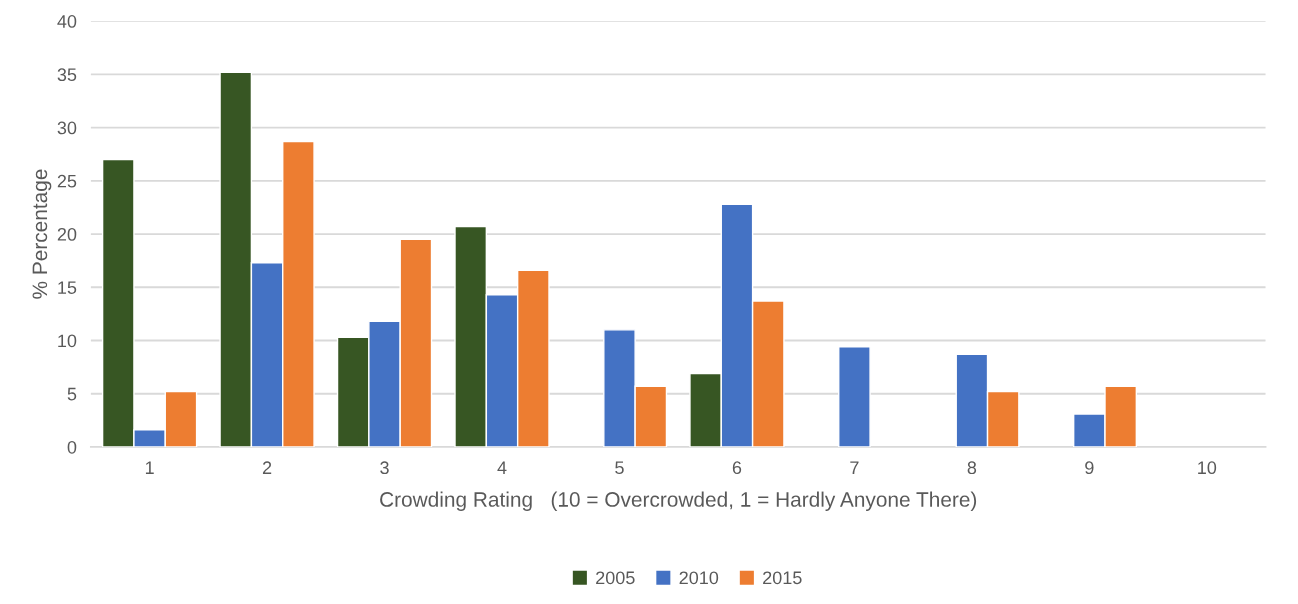 This screenshot has width=1298, height=604. What do you see at coordinates (67, 287) in the screenshot?
I see `y-tick-label: 15` at bounding box center [67, 287].